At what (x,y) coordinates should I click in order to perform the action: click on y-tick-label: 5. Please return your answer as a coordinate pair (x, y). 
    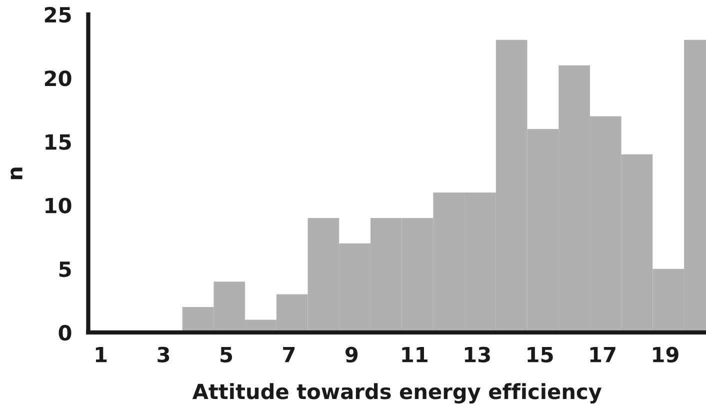
    Looking at the image, I should click on (65, 270).